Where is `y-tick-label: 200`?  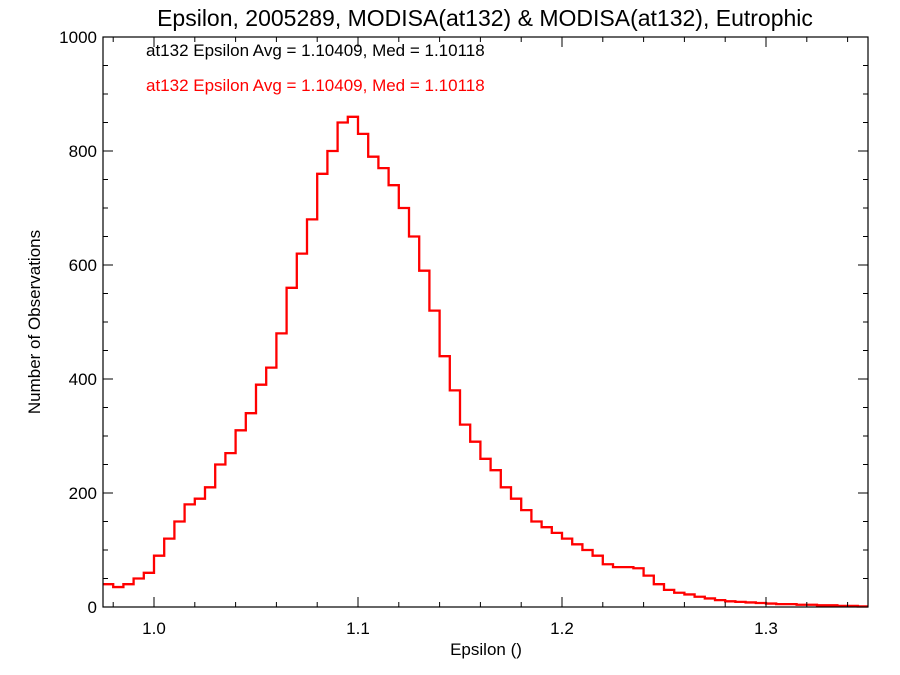
y-tick-label: 200 is located at coordinates (83, 493).